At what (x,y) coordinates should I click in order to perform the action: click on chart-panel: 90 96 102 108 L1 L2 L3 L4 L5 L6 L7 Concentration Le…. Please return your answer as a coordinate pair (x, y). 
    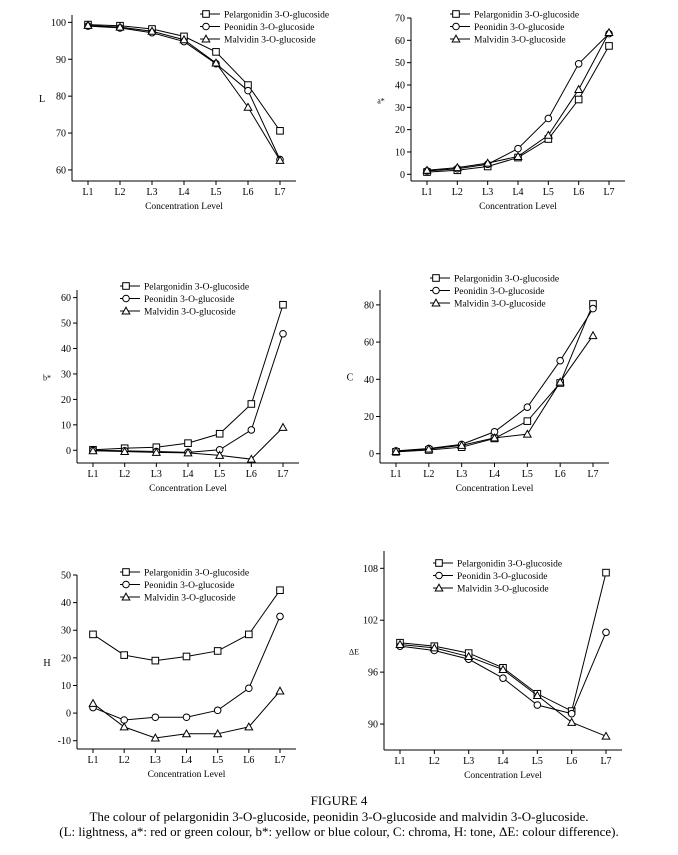
    Looking at the image, I should click on (485, 666).